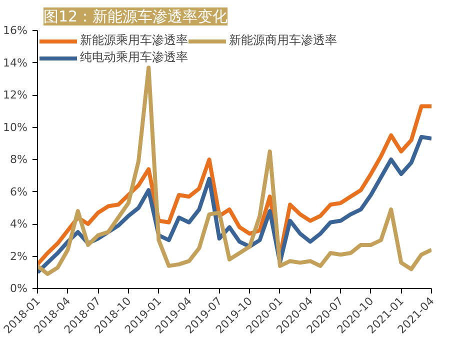  What do you see at coordinates (19, 191) in the screenshot?
I see `y-tick-label: 6%` at bounding box center [19, 191].